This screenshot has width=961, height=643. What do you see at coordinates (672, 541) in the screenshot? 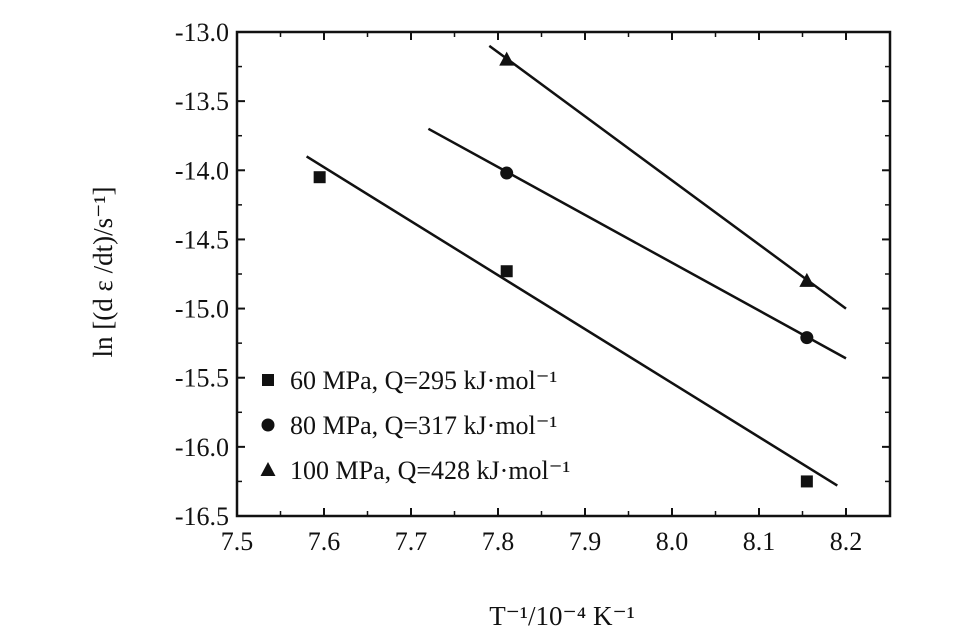
I see `x-tick-label: 8.0` at bounding box center [672, 541].